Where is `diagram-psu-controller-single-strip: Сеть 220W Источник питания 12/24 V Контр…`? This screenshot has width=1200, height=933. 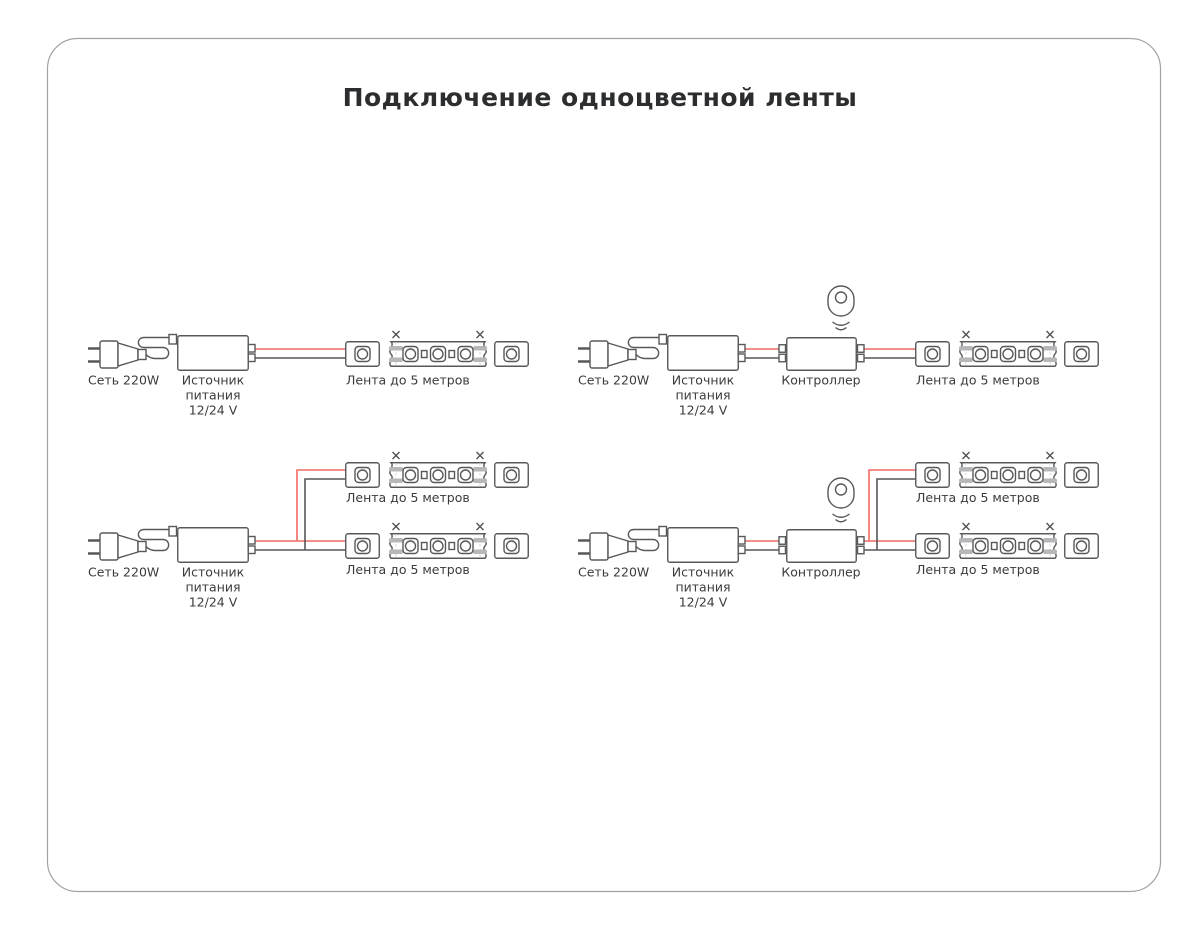 diagram-psu-controller-single-strip: Сеть 220W Источник питания 12/24 V Контр… is located at coordinates (837, 351).